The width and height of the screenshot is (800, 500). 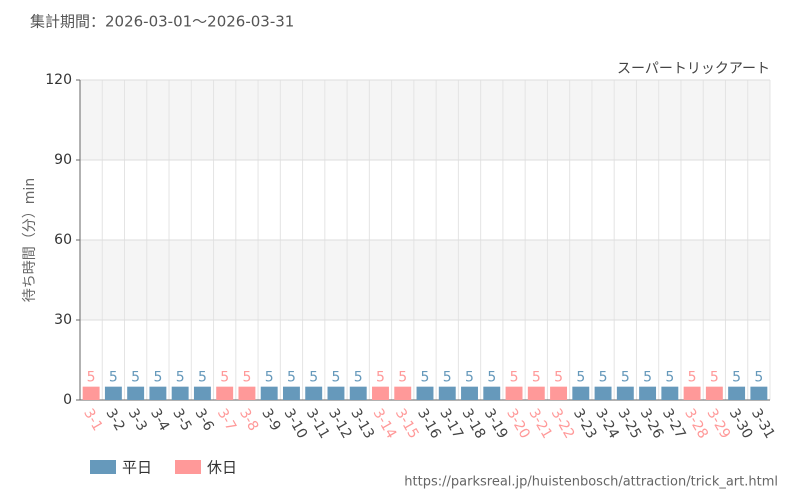 What do you see at coordinates (67, 400) in the screenshot?
I see `y-tick-label: 0` at bounding box center [67, 400].